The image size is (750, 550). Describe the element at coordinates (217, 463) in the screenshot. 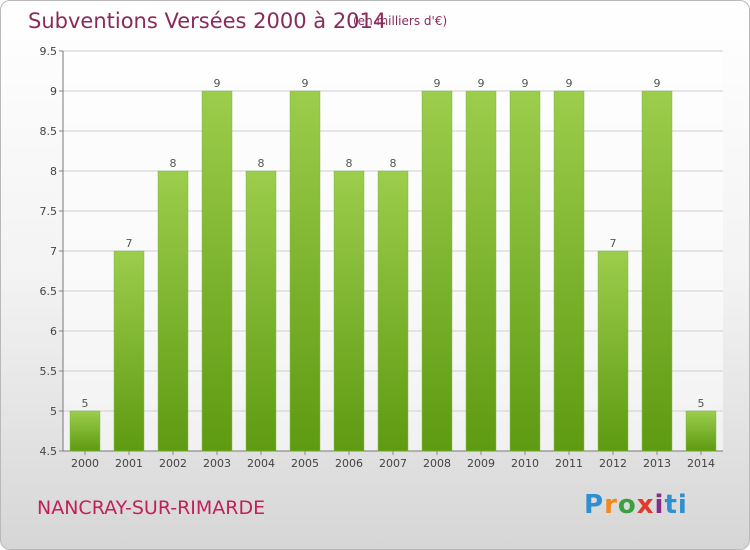

I see `x-tick-label: 2003` at that location.